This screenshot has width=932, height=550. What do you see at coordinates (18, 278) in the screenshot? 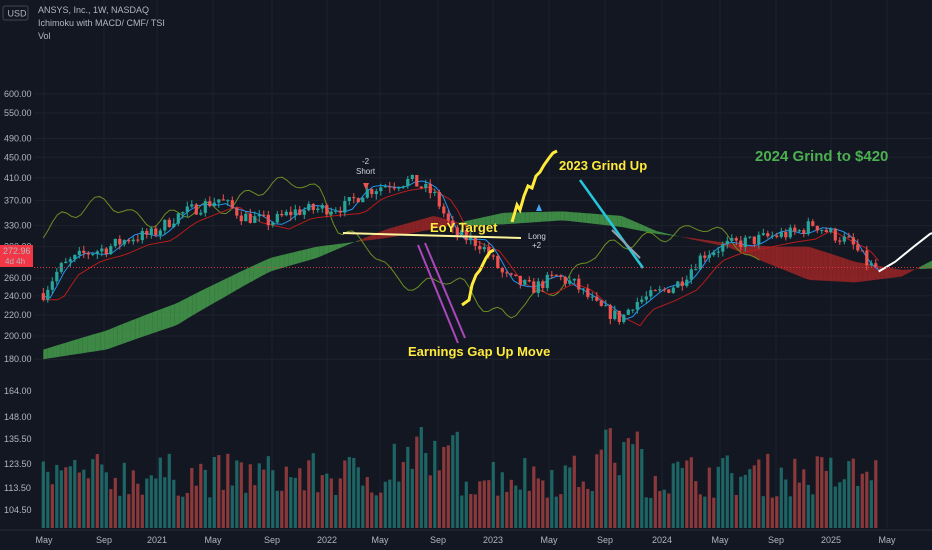
I see `price-tick-label: 260.00` at bounding box center [18, 278].